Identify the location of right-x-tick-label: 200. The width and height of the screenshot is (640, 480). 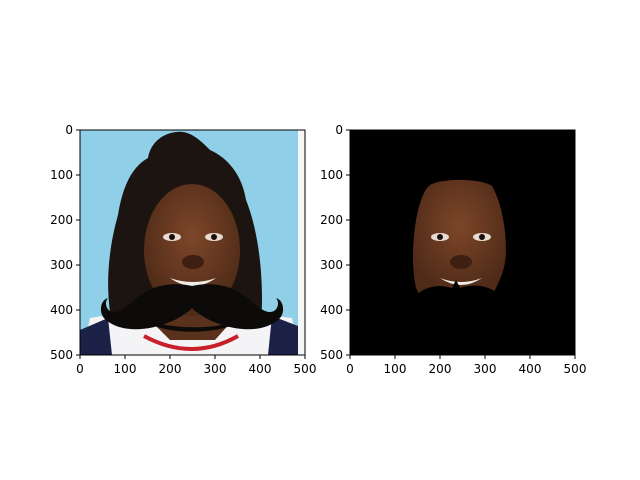
(440, 369).